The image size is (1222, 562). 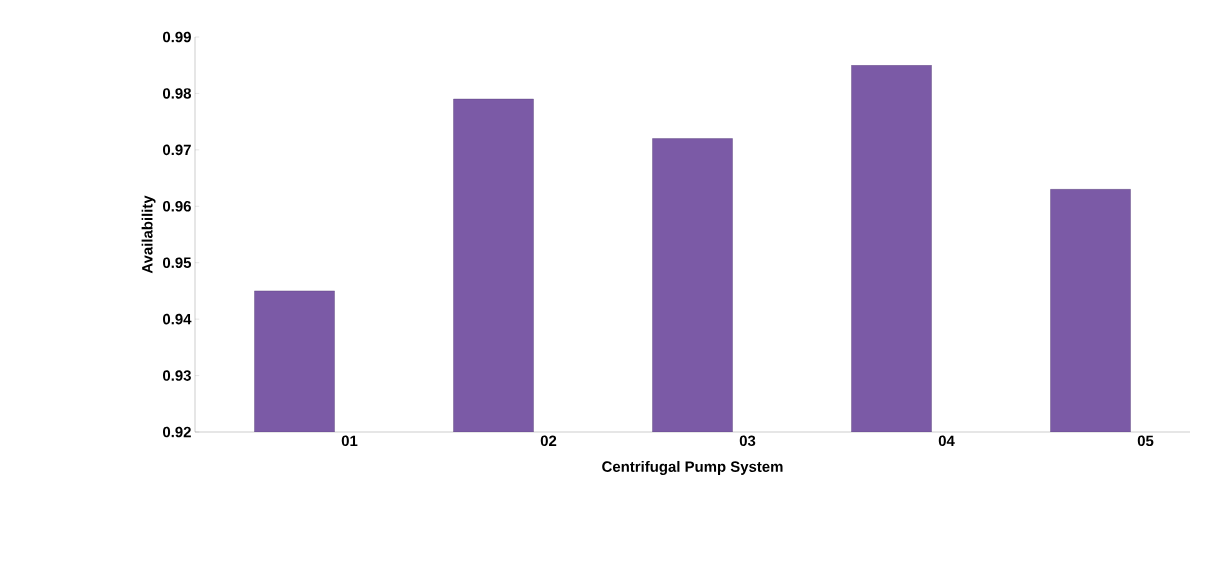 I want to click on y-tick-label: 0.96, so click(x=176, y=206).